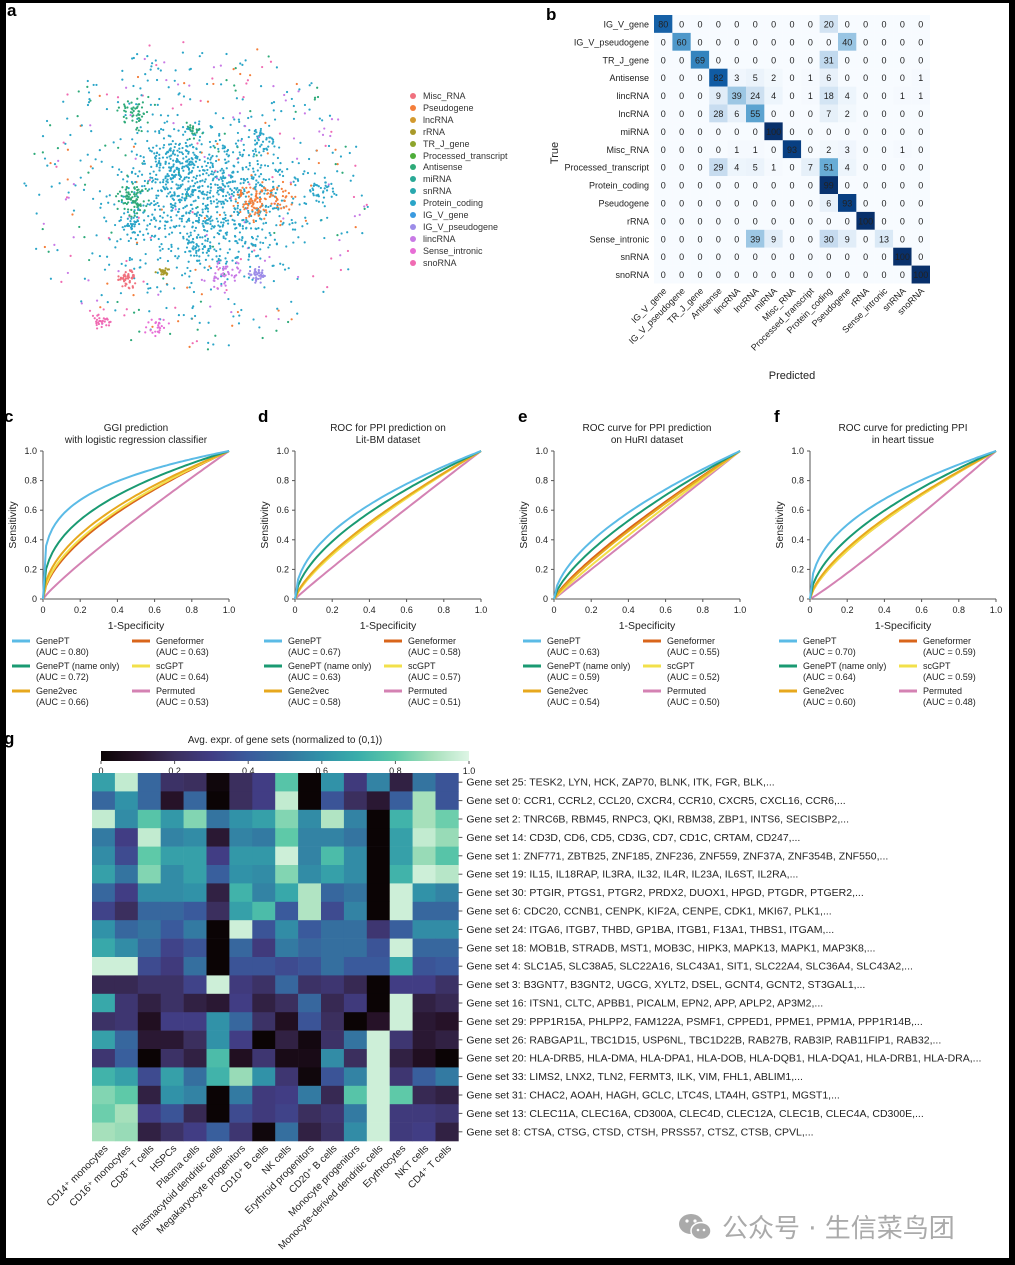 This screenshot has width=1015, height=1265. Describe the element at coordinates (635, 132) in the screenshot. I see `cm-row-label: miRNA` at that location.